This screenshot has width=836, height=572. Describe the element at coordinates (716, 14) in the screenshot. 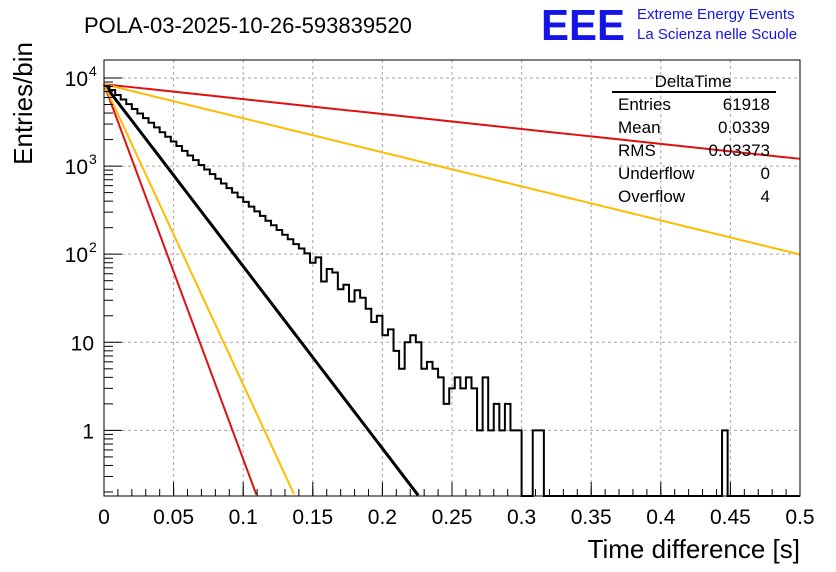

I see `logo-line1: Extreme Energy Events` at that location.